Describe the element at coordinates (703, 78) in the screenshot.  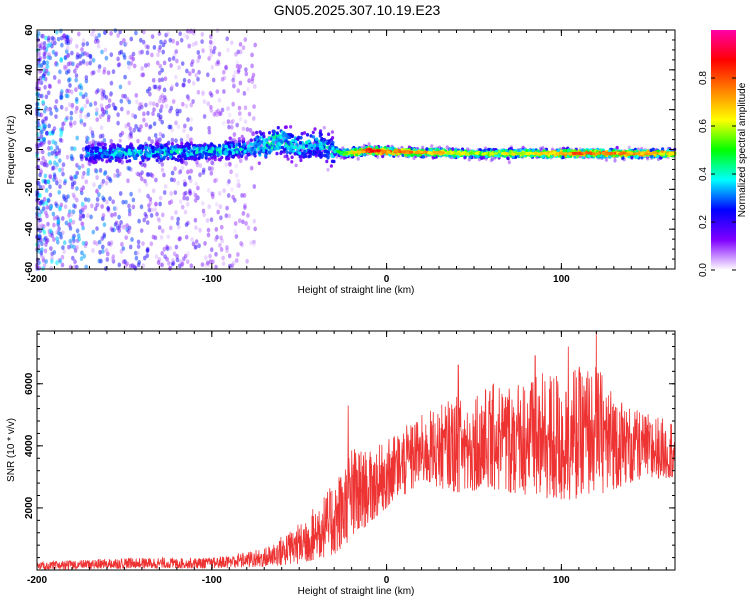
I see `colorbar-tick-label: 0.8` at that location.